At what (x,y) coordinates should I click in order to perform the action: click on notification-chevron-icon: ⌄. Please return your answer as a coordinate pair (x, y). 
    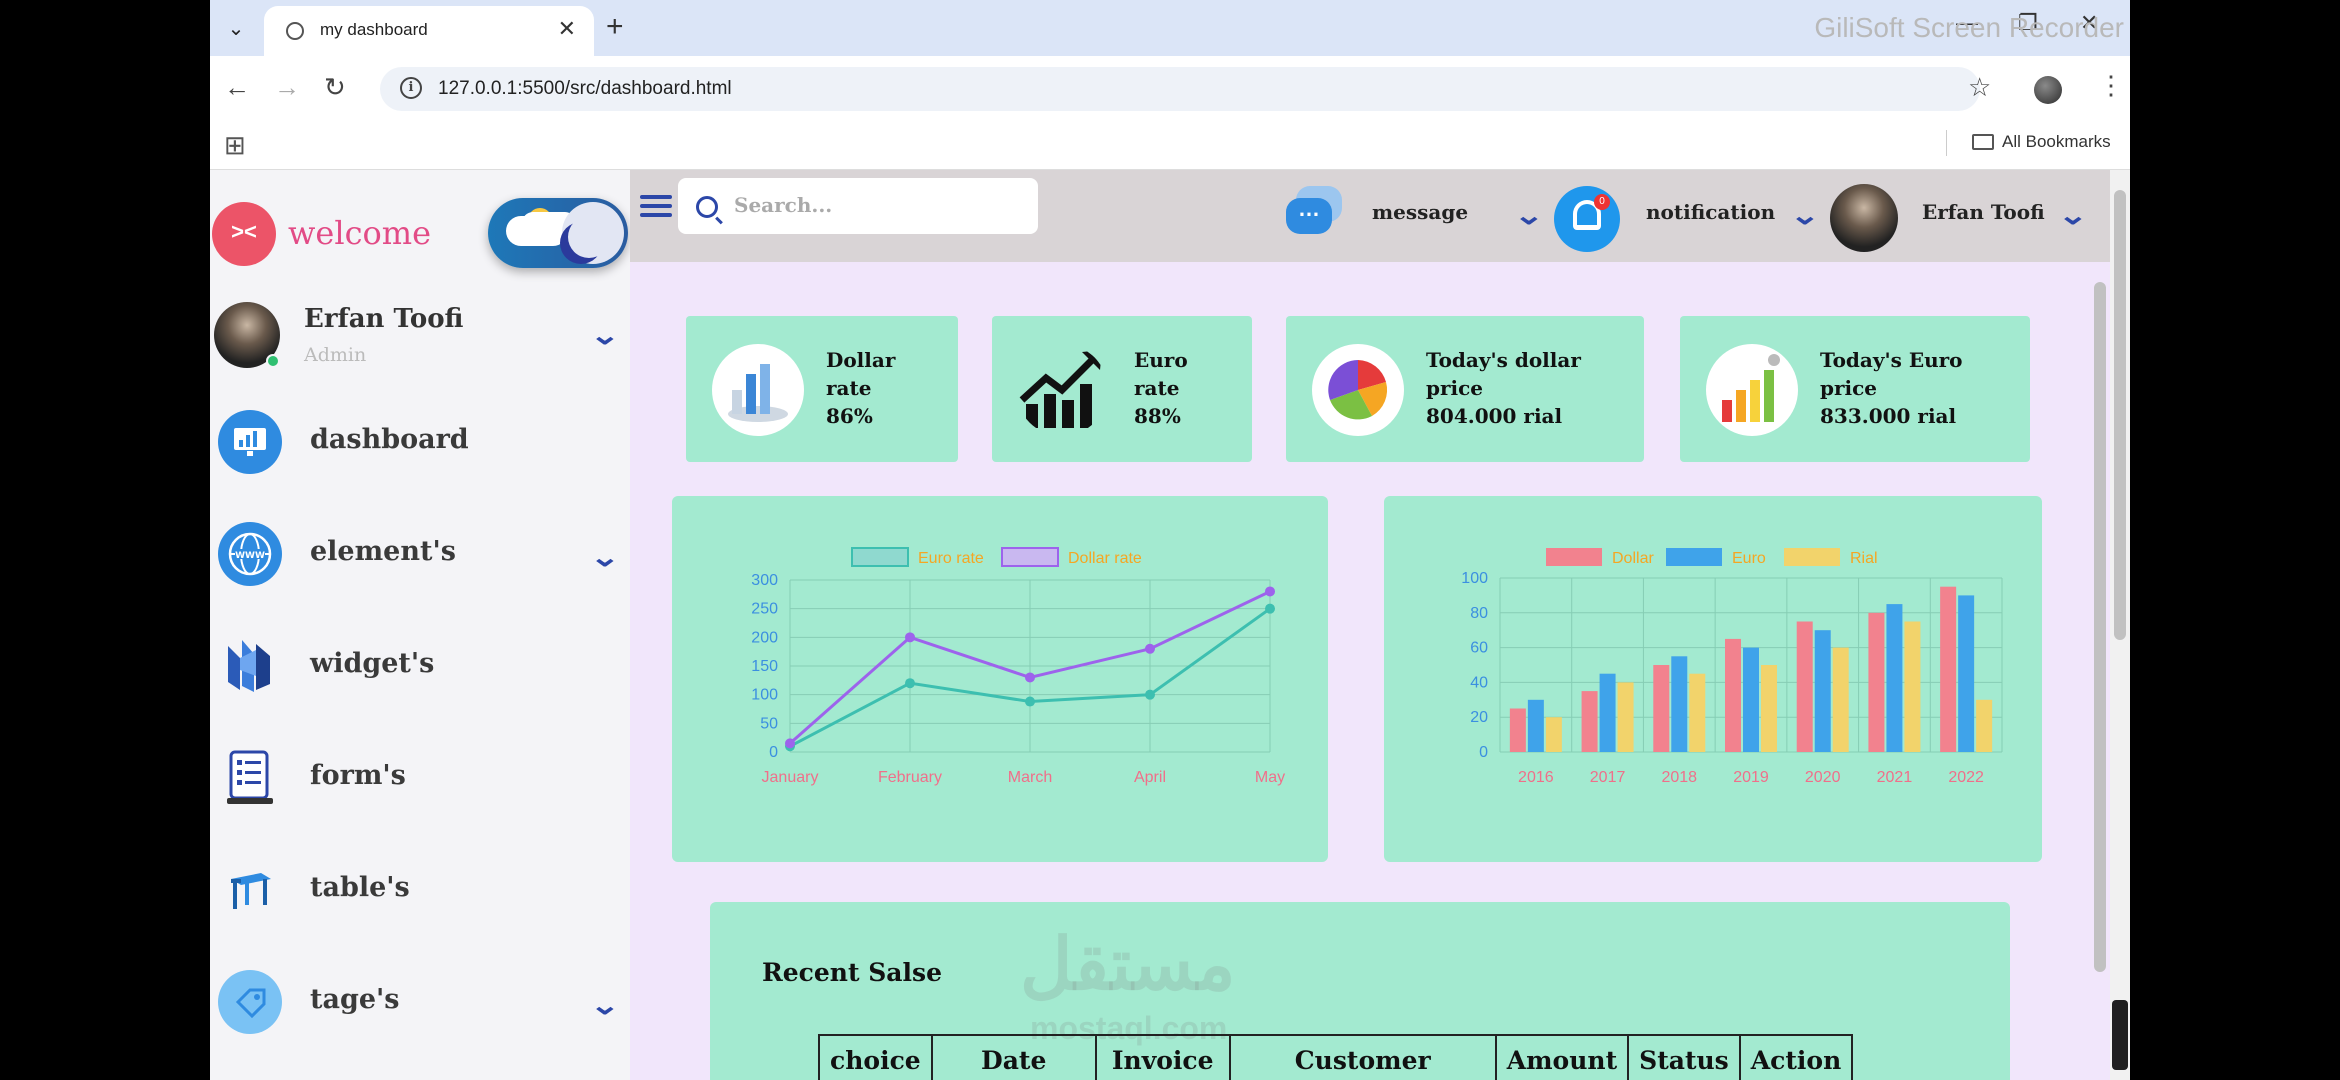
    Looking at the image, I should click on (1805, 215).